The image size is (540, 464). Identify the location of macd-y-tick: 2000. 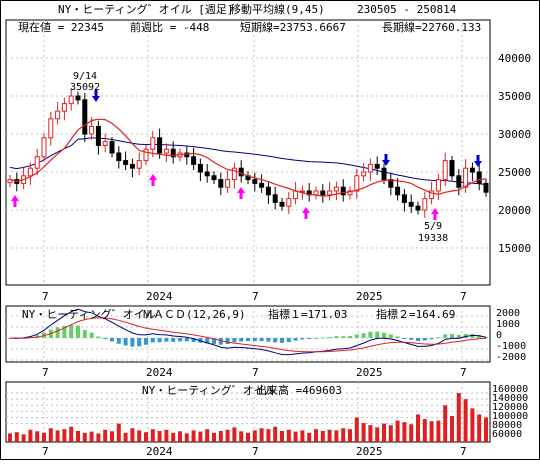
(508, 313).